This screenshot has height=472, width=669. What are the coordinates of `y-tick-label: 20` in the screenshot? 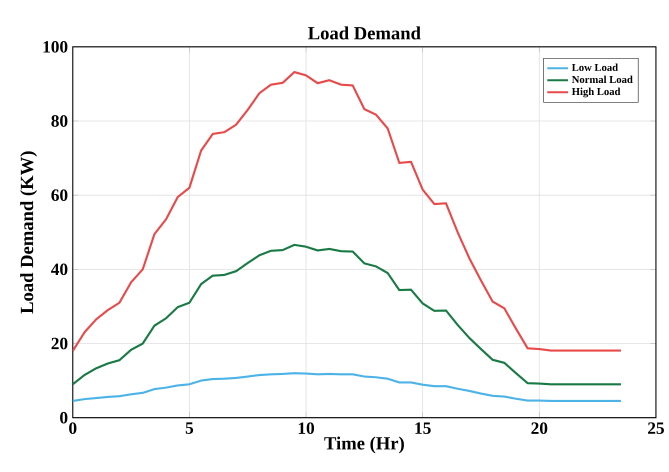 It's located at (60, 344).